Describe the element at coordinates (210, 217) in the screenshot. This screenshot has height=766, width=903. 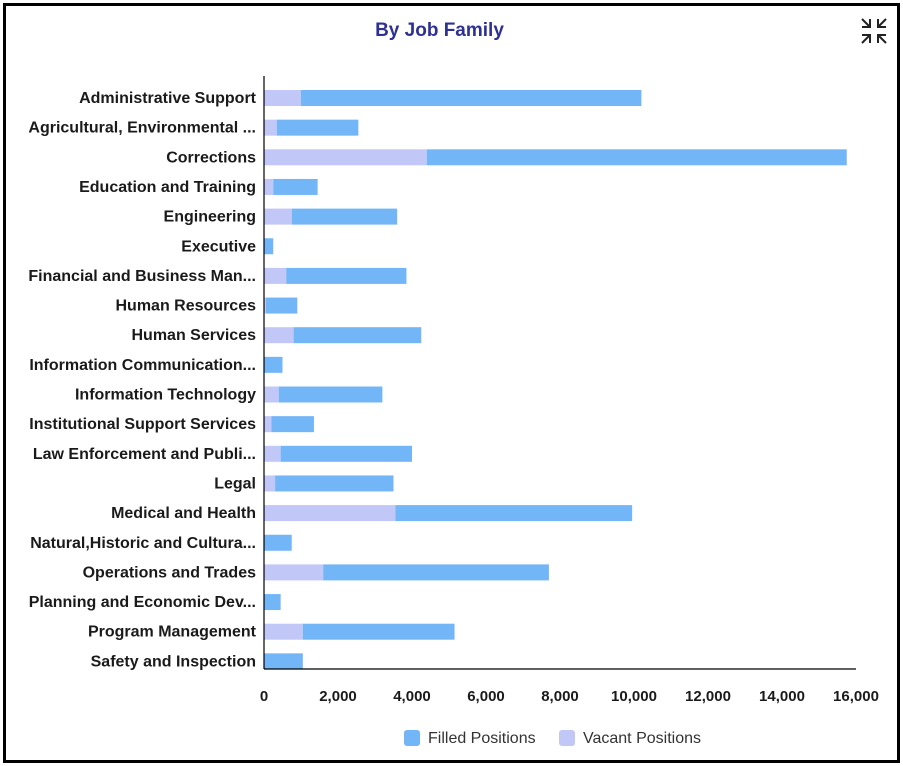
I see `category-label: Engineering` at that location.